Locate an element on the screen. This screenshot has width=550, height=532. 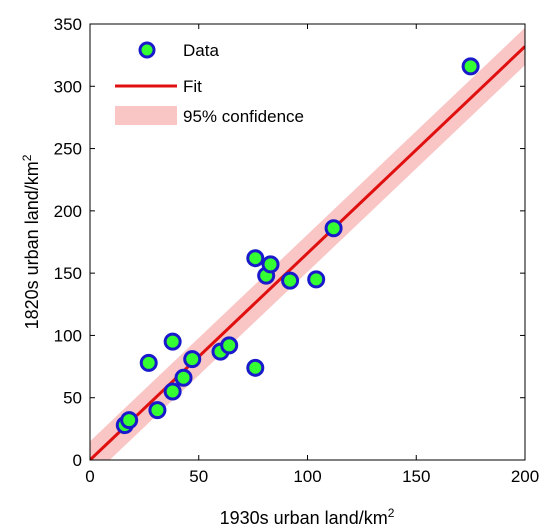
legend-confidence-swatch is located at coordinates (146, 115).